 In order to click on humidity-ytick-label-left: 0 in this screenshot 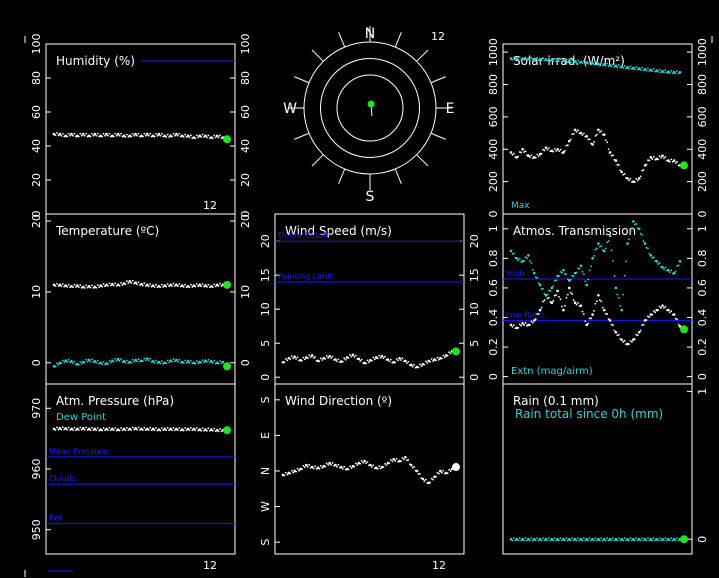, I will do `click(36, 214)`.